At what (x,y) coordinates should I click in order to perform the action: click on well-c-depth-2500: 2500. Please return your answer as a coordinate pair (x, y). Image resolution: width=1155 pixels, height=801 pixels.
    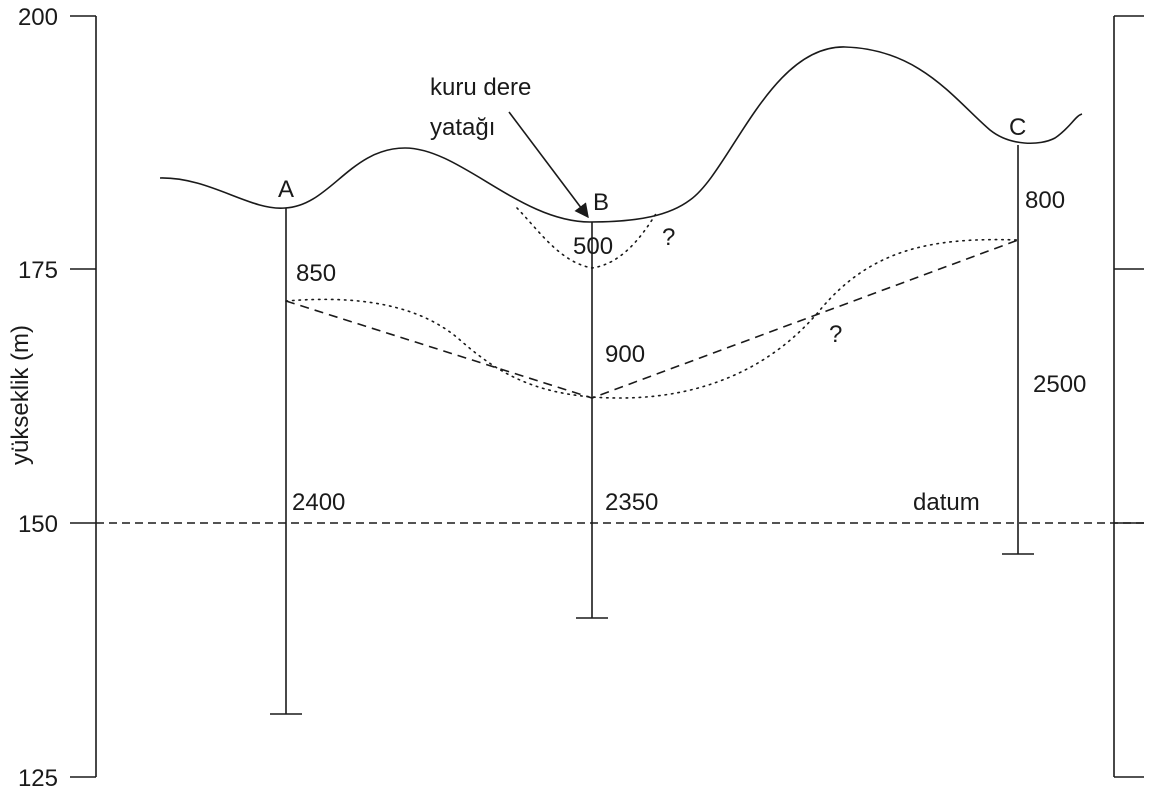
    Looking at the image, I should click on (1059, 384).